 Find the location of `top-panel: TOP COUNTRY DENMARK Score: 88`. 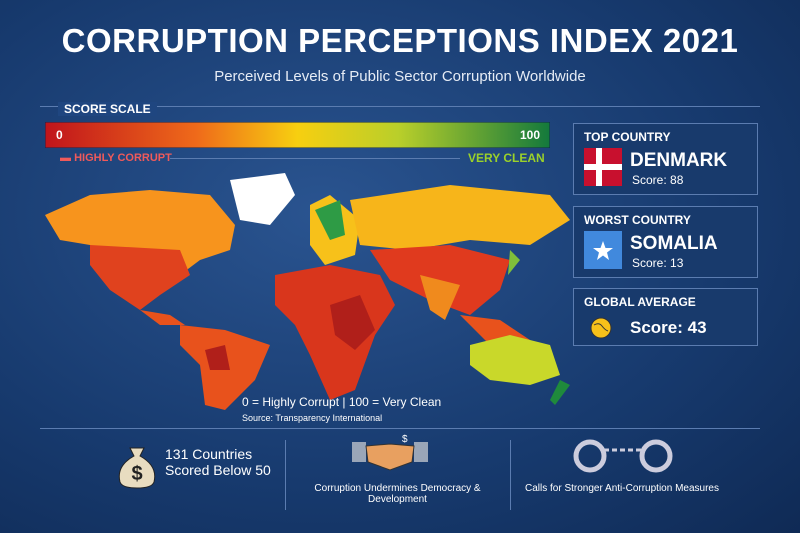

top-panel: TOP COUNTRY DENMARK Score: 88 is located at coordinates (665, 159).